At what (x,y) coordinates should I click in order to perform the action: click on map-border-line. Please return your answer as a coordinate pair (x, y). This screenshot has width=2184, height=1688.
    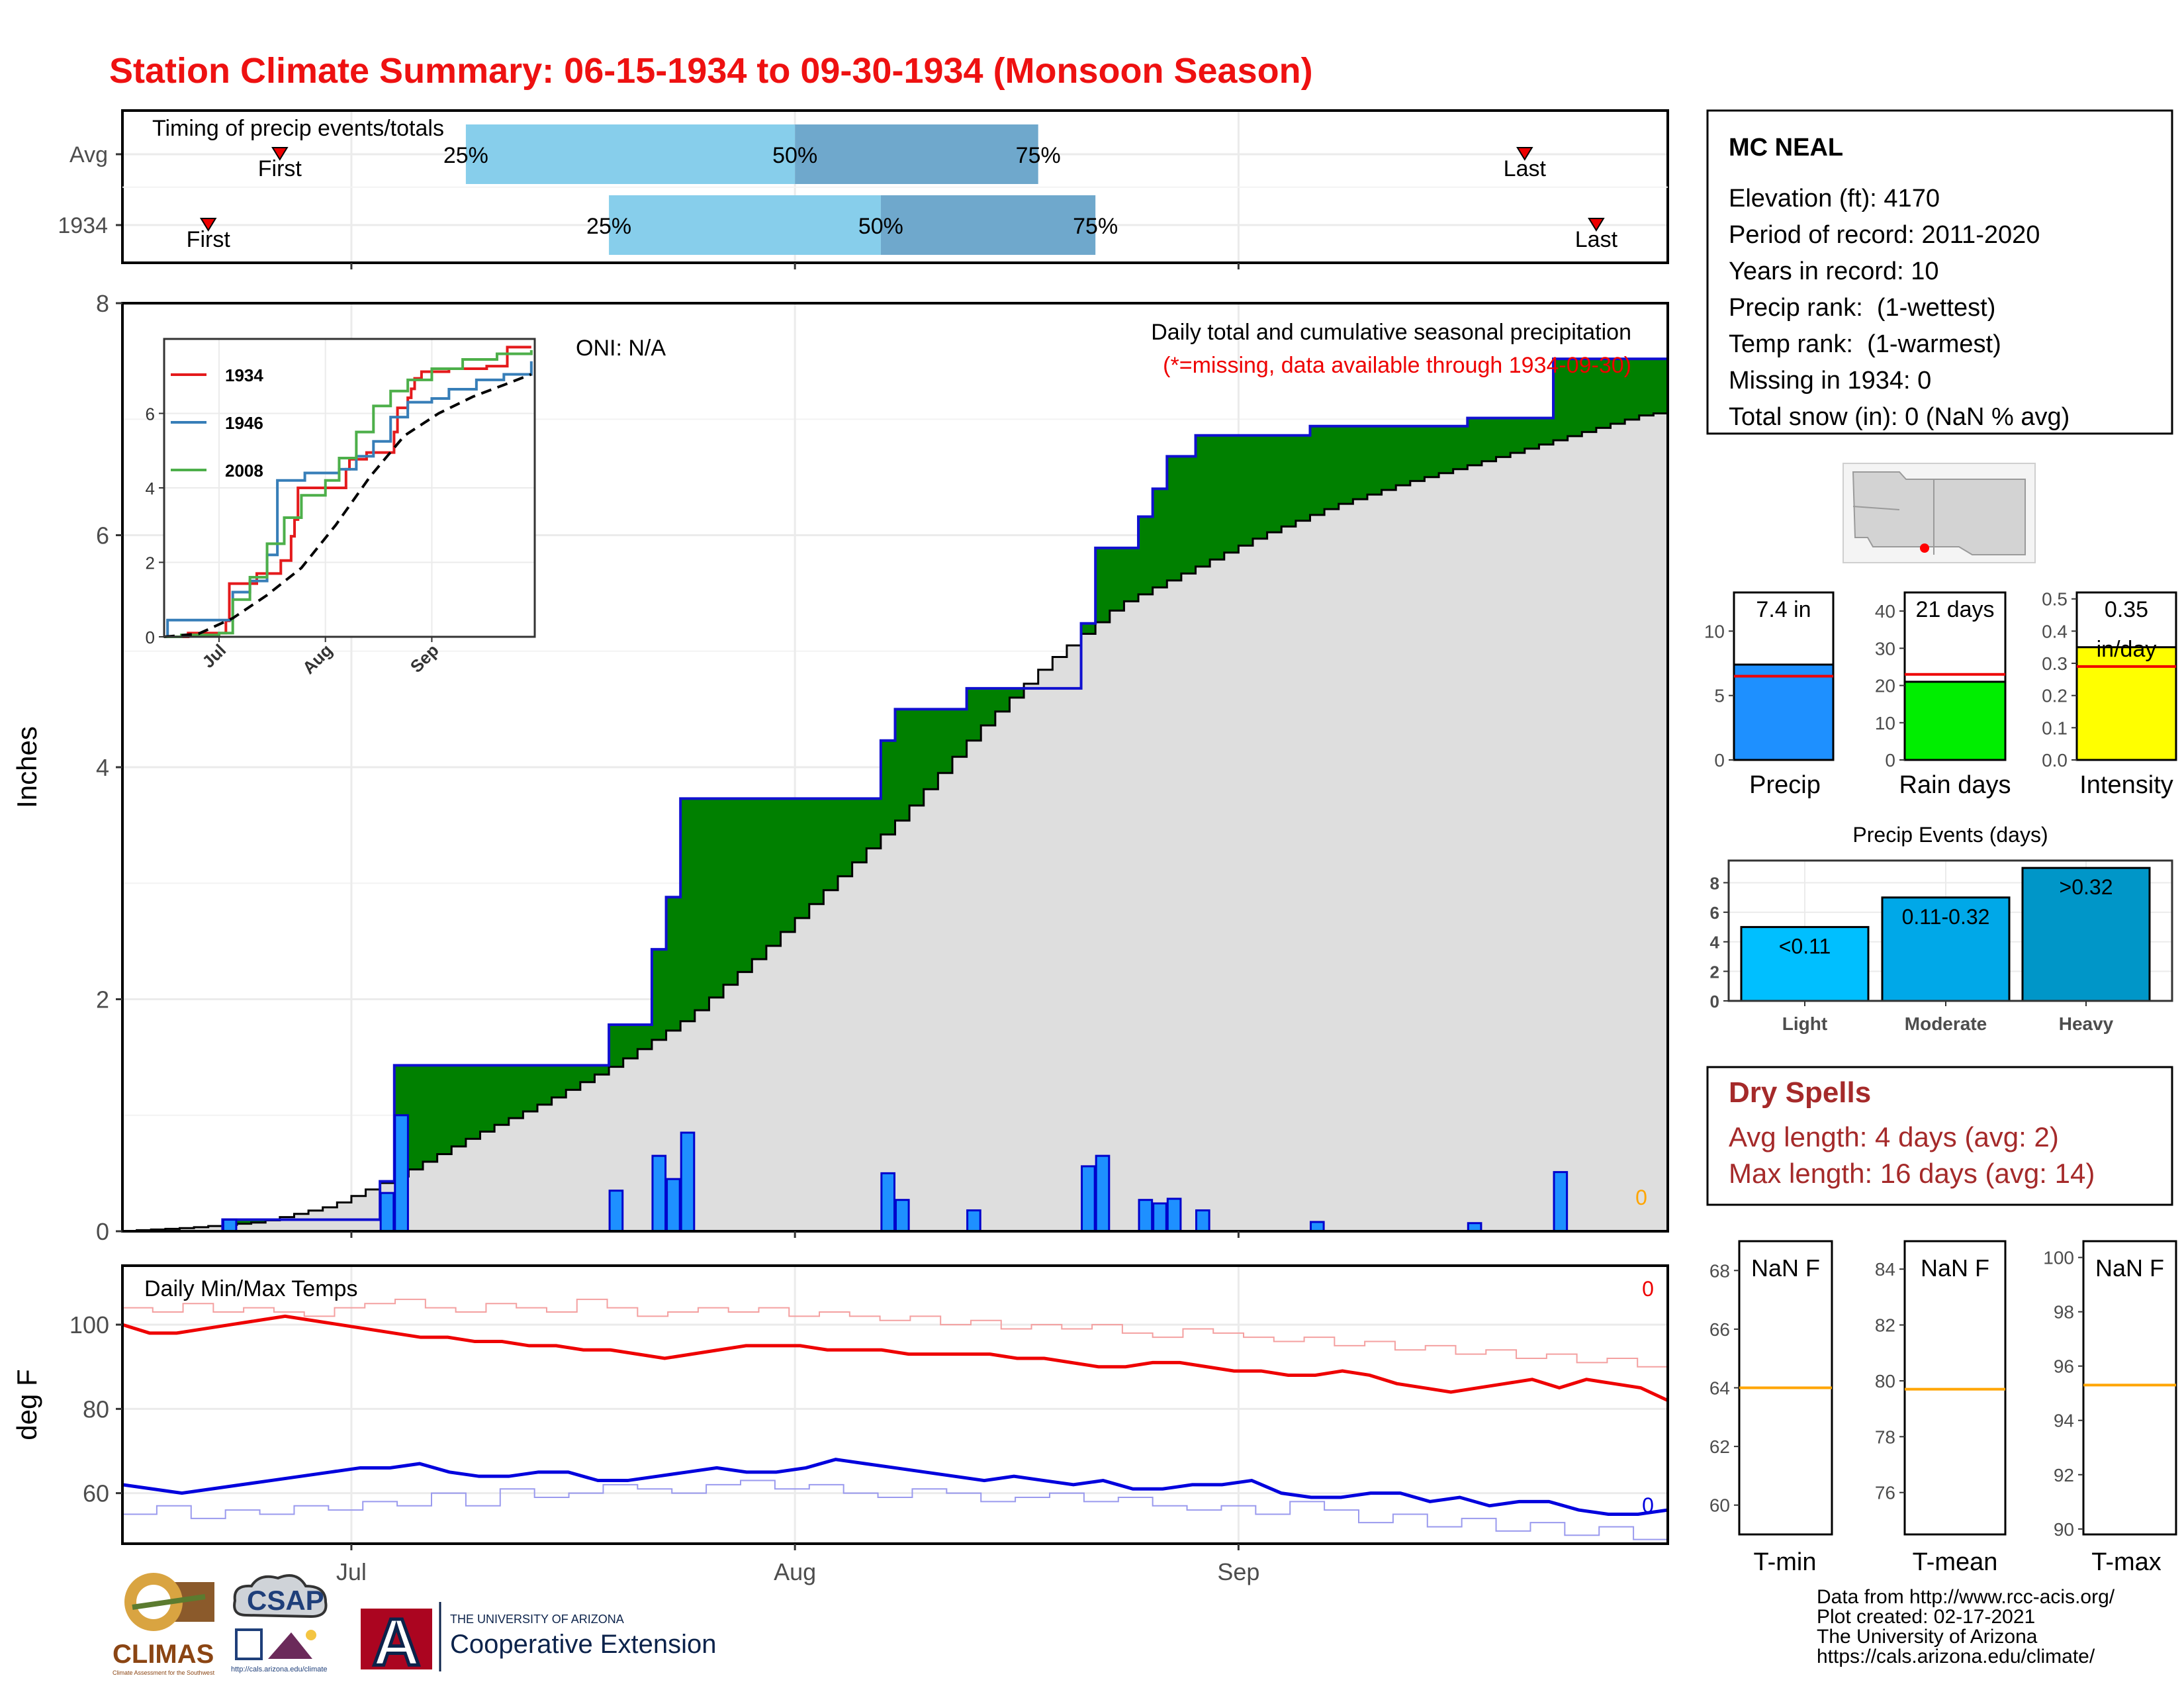
    Looking at the image, I should click on (1893, 517).